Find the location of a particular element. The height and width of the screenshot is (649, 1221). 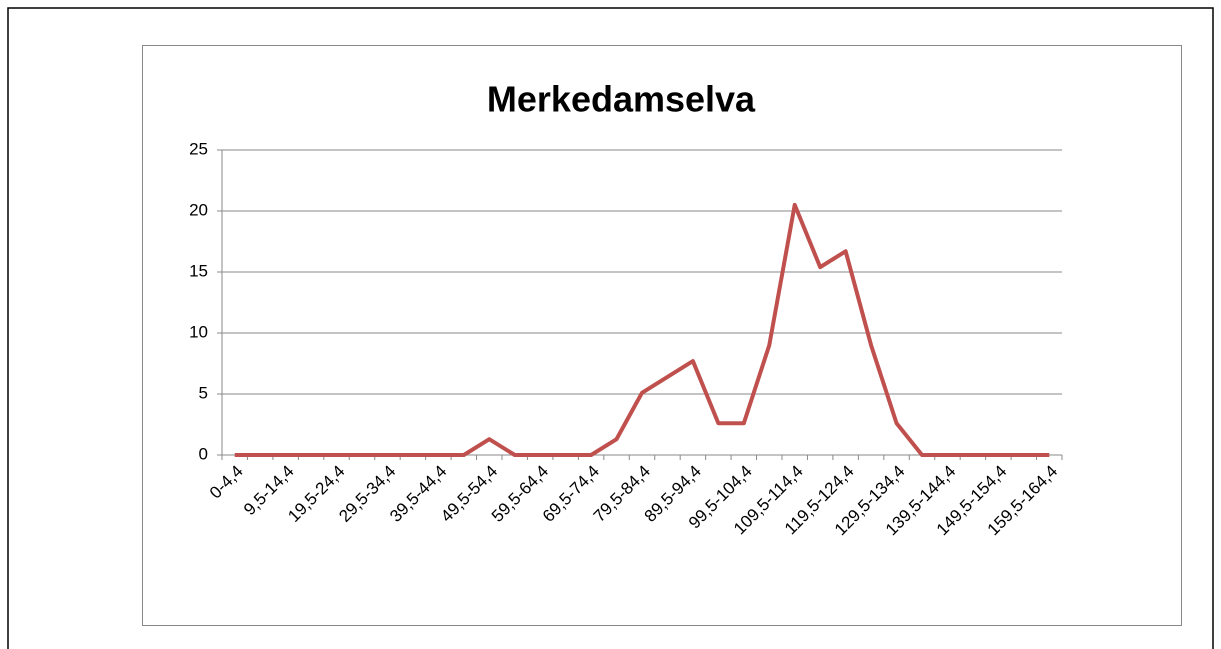

y-tick-label: 0 is located at coordinates (203, 453).